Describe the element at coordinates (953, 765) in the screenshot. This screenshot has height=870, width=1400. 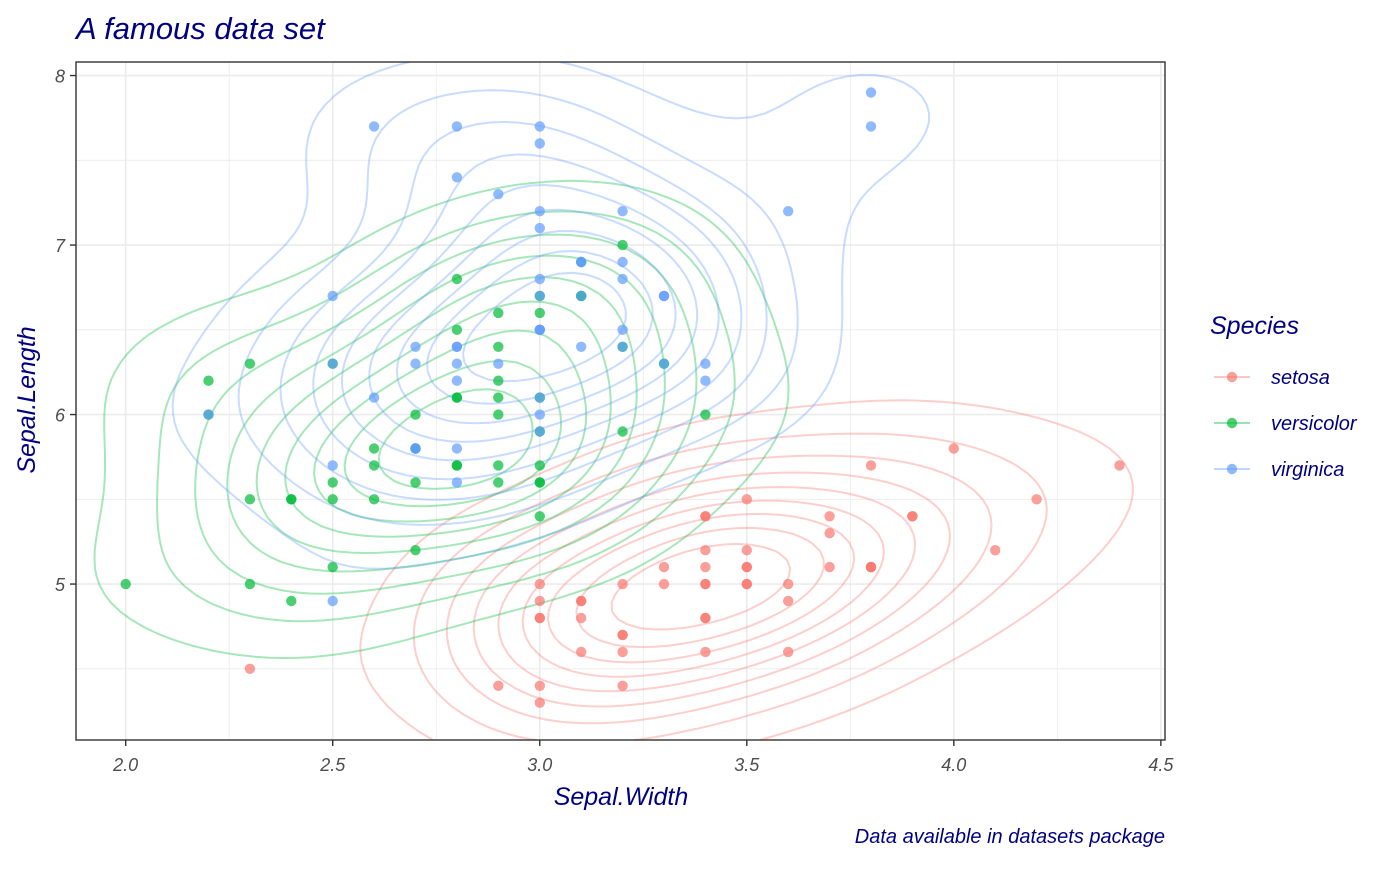
I see `x-tick-label: 4.0` at that location.